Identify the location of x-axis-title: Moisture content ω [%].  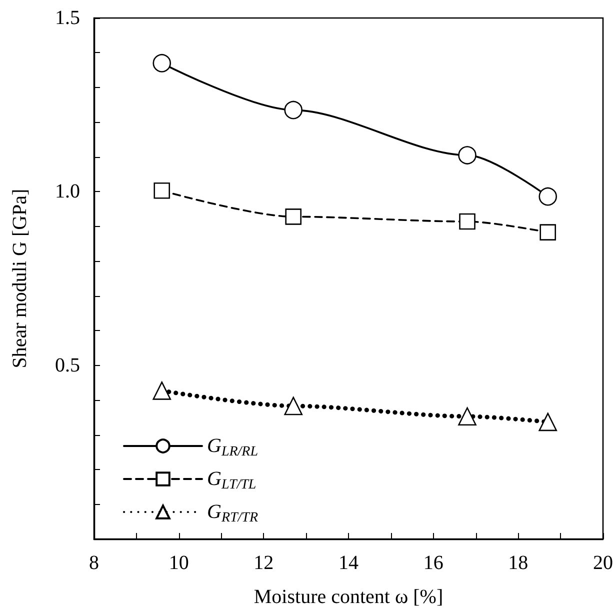
(349, 597).